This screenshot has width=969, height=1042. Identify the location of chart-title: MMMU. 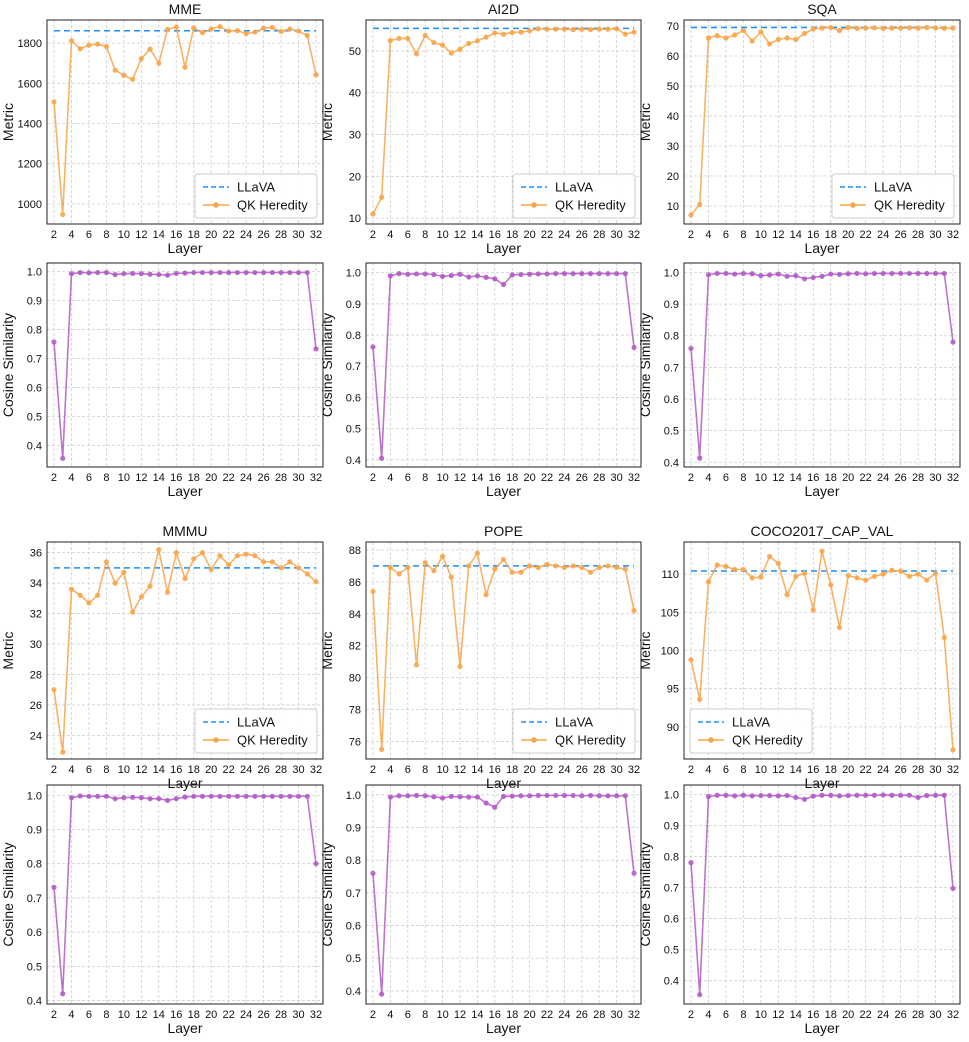
(184, 531).